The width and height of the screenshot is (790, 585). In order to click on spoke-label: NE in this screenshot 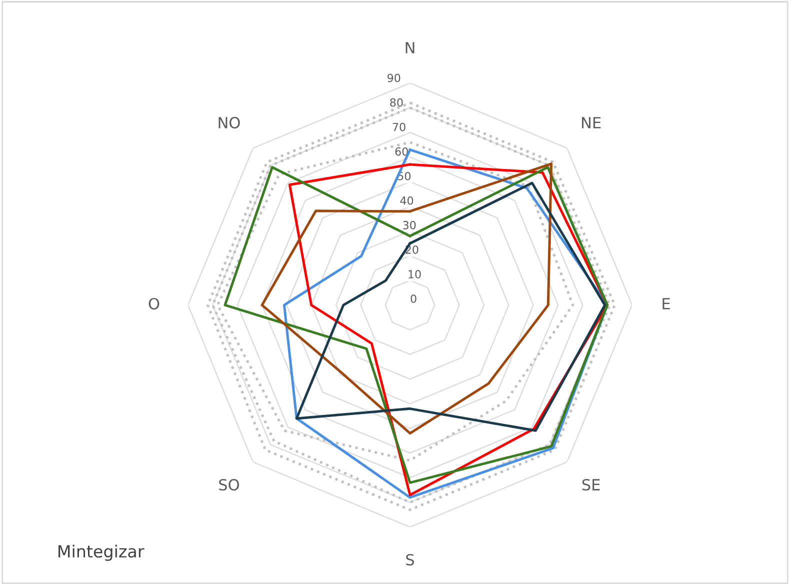, I will do `click(591, 122)`.